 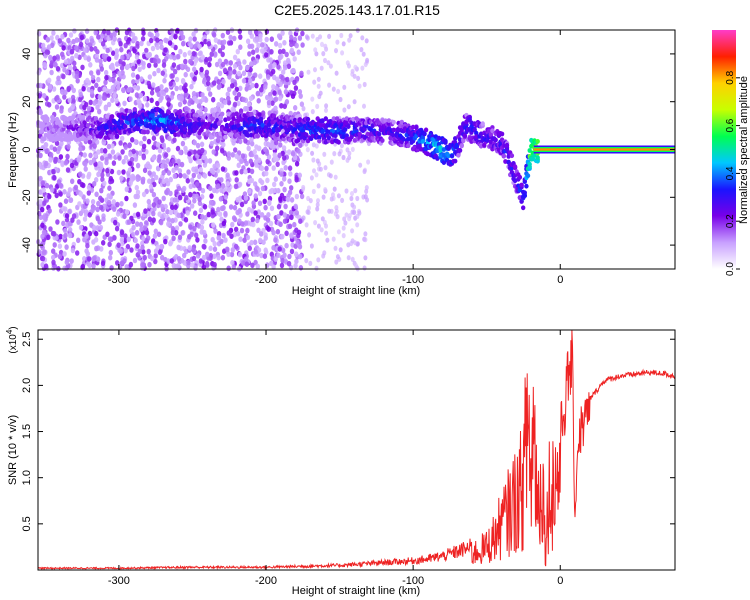 I want to click on heatmap-band, so click(x=604, y=149).